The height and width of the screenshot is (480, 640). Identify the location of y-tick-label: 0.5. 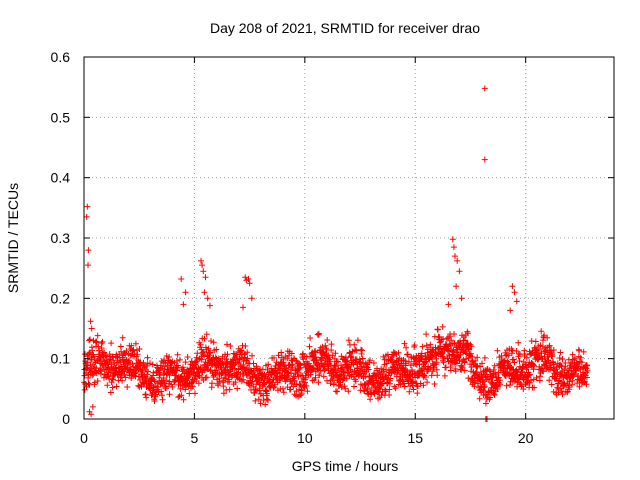
(61, 117).